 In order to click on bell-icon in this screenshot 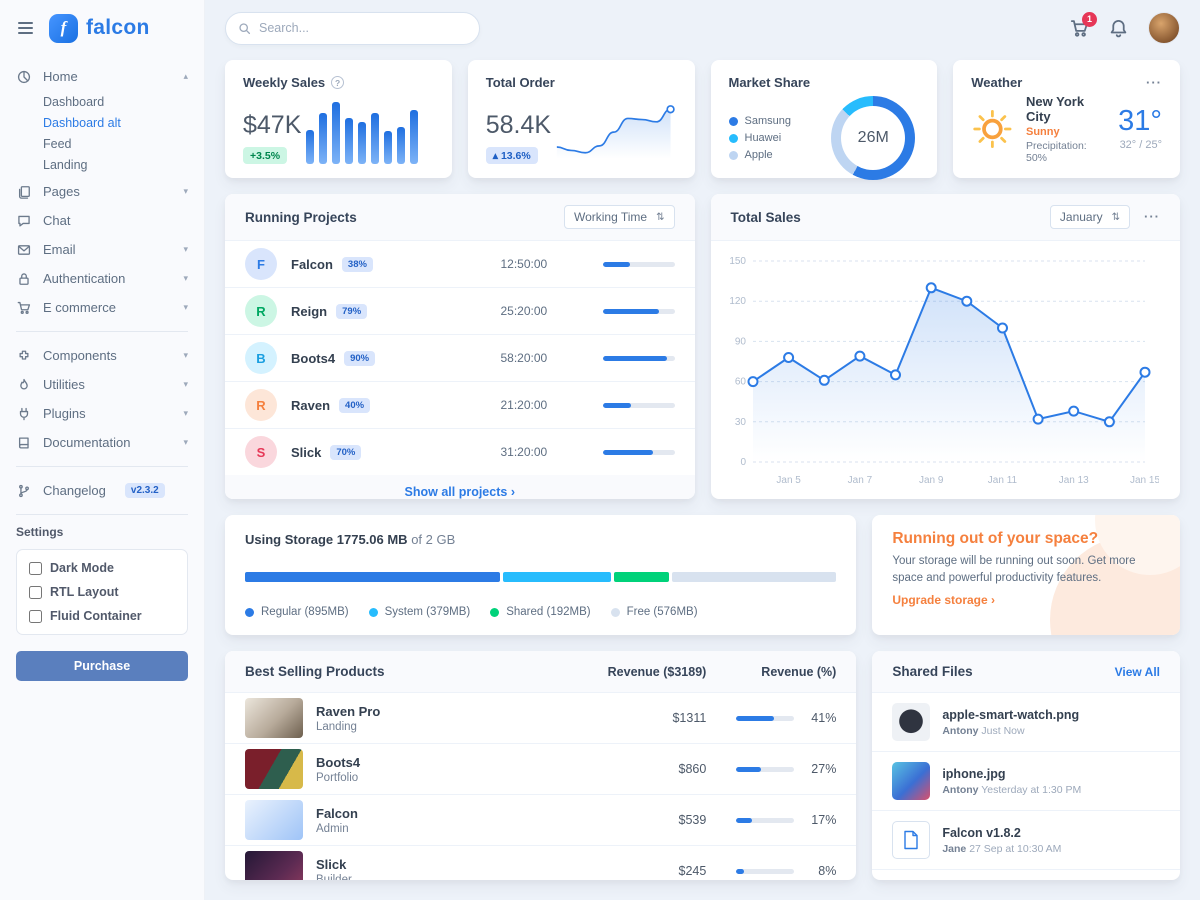, I will do `click(1118, 28)`.